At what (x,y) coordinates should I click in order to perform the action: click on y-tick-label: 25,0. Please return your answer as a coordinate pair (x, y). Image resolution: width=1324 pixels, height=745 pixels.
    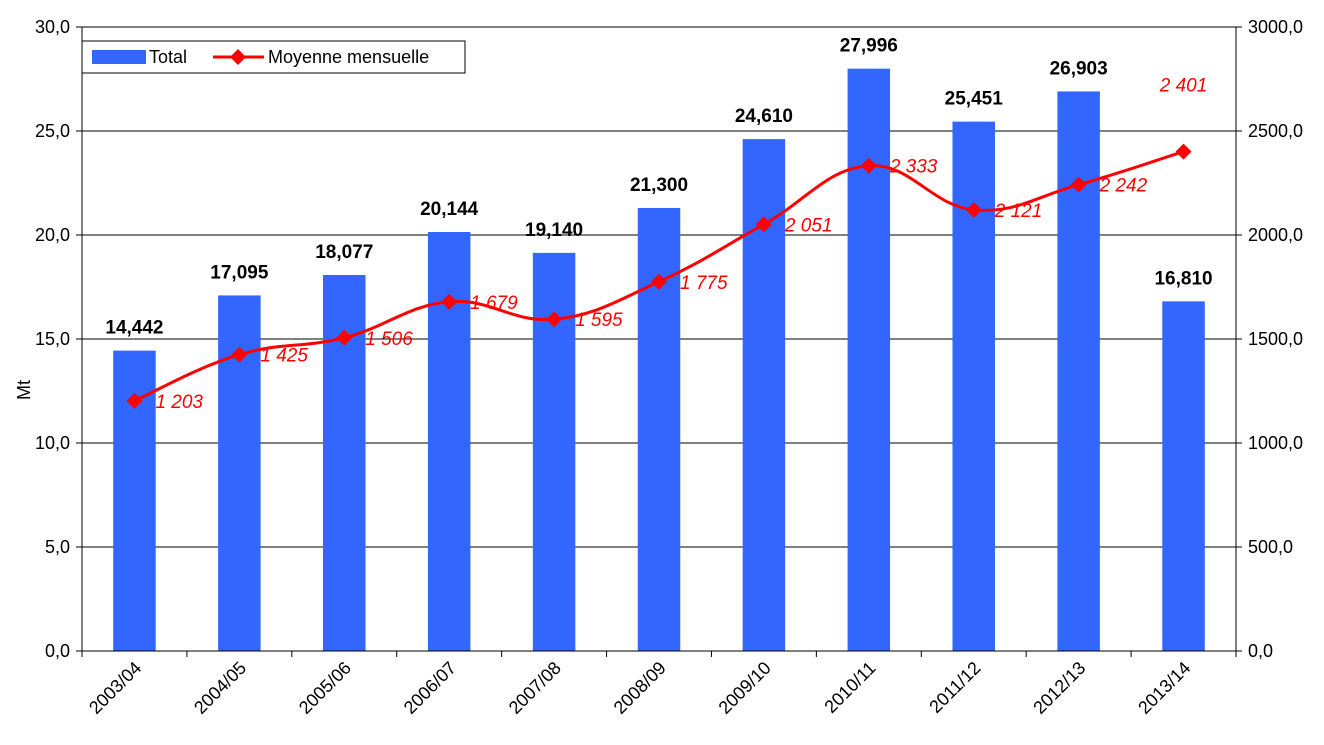
    Looking at the image, I should click on (52, 131).